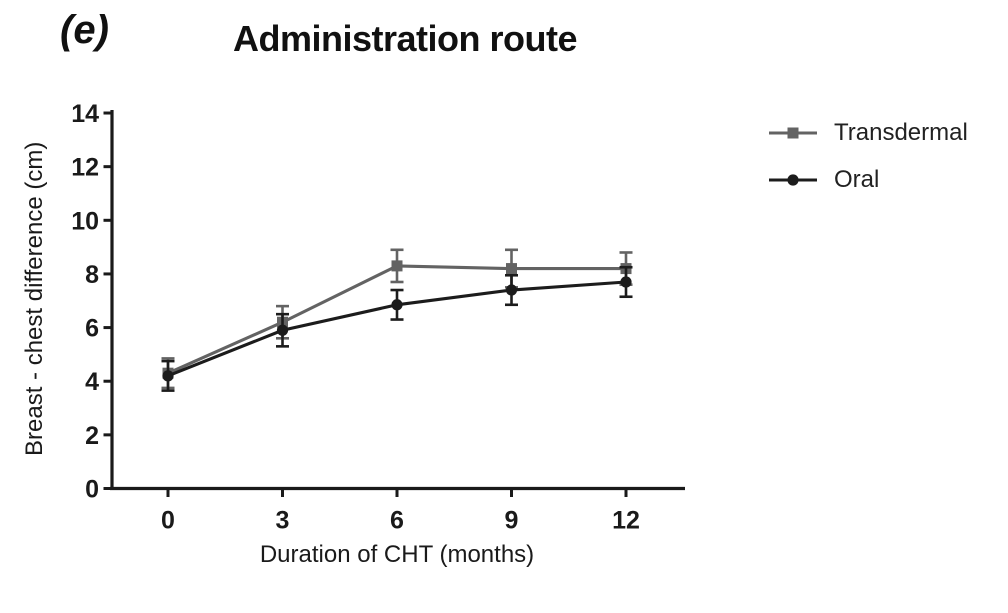 The image size is (1008, 613). What do you see at coordinates (92, 490) in the screenshot?
I see `y-axis-tick-label: 0` at bounding box center [92, 490].